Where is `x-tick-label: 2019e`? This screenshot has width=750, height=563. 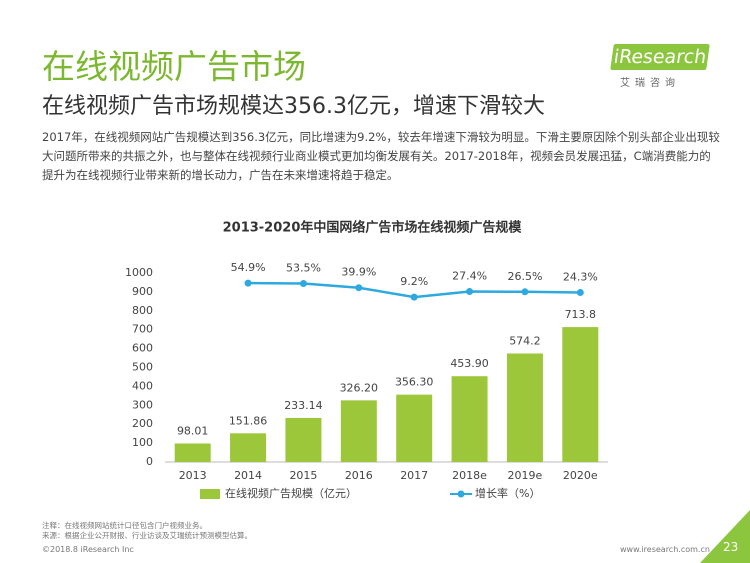 x-tick-label: 2019e is located at coordinates (525, 475).